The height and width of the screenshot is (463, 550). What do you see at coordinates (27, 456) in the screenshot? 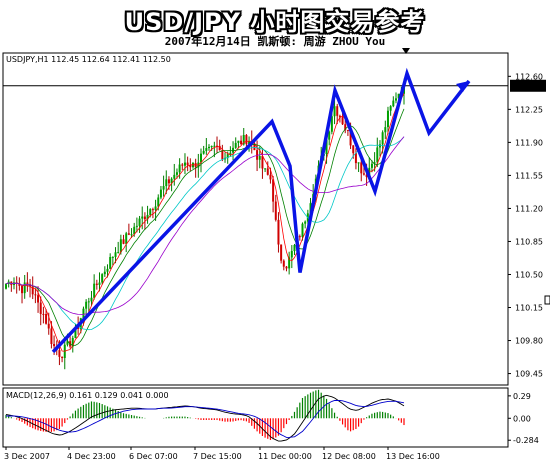
I see `time-tick-label: 3 Dec 2007` at bounding box center [27, 456].